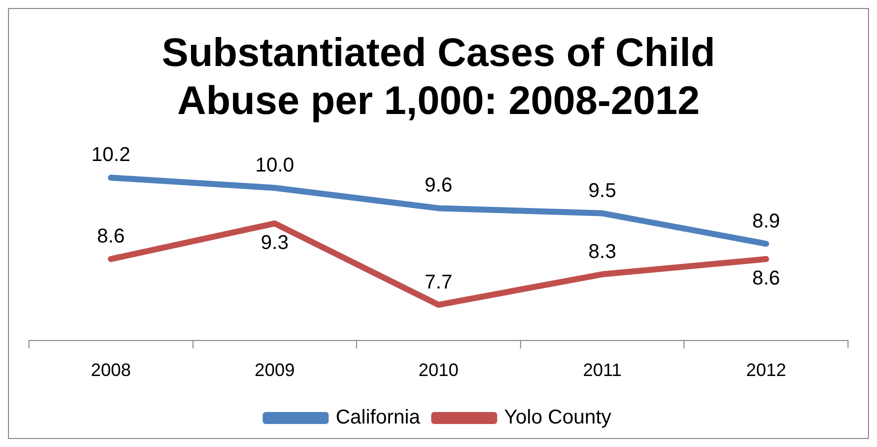  Describe the element at coordinates (558, 417) in the screenshot. I see `legend-label: Yolo County` at that location.